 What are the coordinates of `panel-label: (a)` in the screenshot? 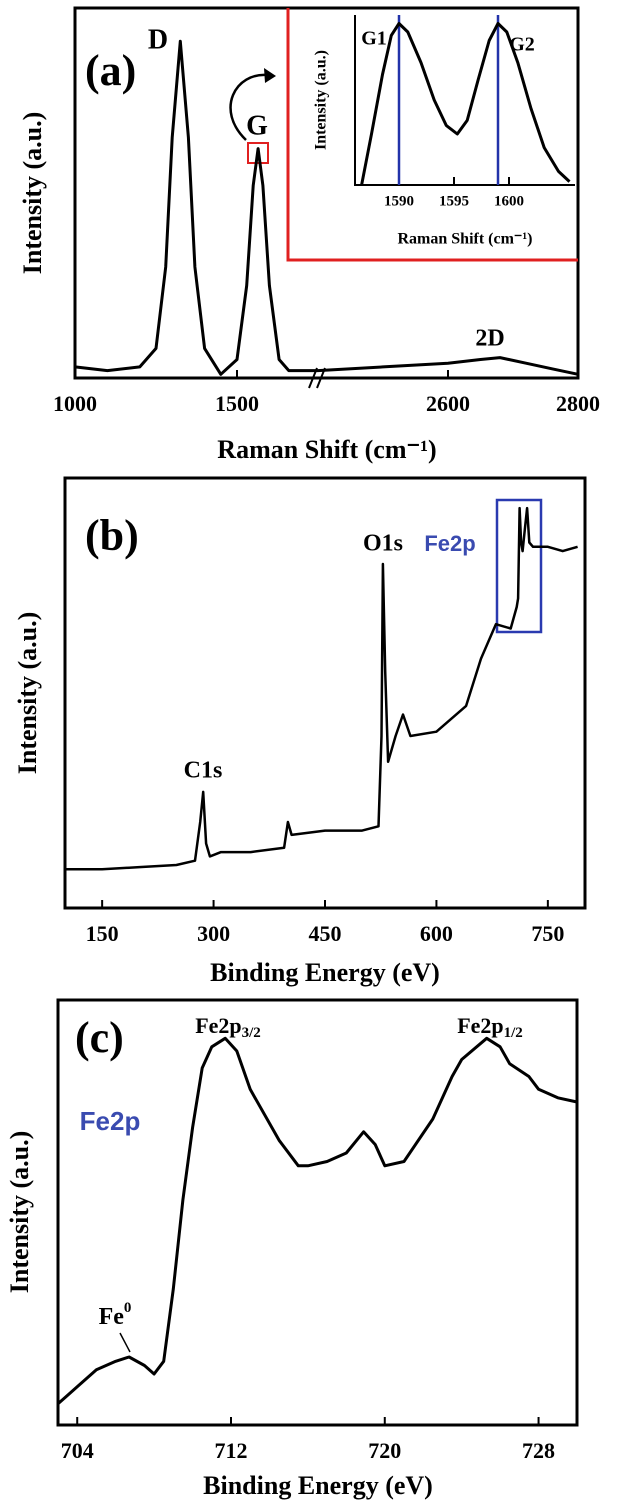 It's located at (110, 70).